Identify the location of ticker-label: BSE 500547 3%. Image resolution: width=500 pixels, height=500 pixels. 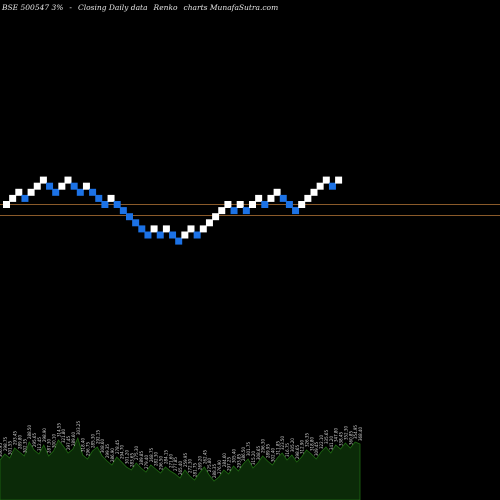
(33, 7).